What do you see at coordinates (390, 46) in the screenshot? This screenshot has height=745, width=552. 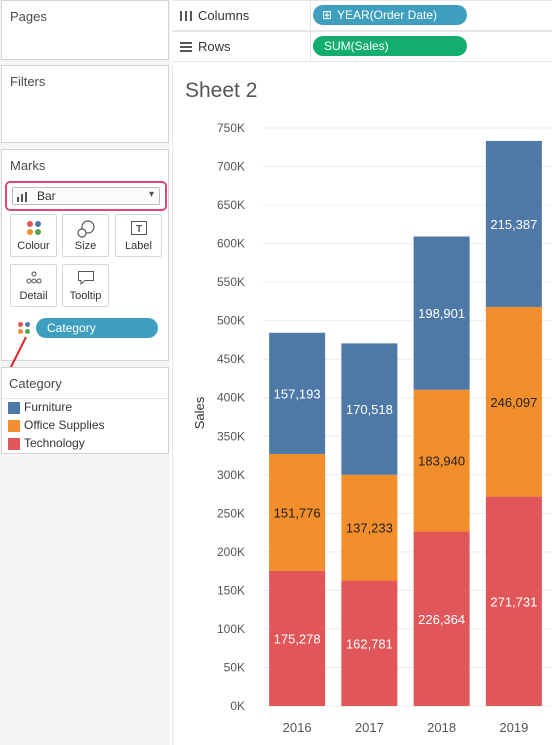 I see `rows-pill: SUM(Sales)` at bounding box center [390, 46].